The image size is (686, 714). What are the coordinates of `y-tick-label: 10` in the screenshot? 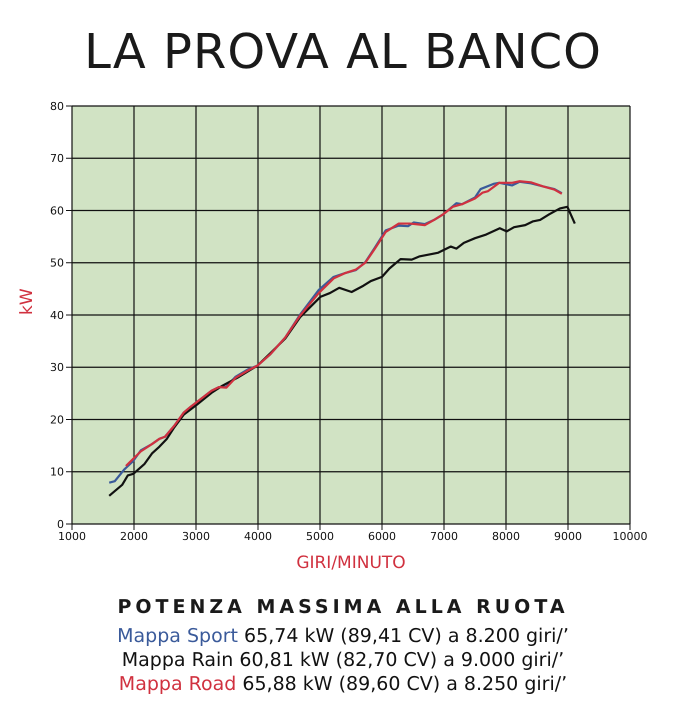 It's located at (57, 472).